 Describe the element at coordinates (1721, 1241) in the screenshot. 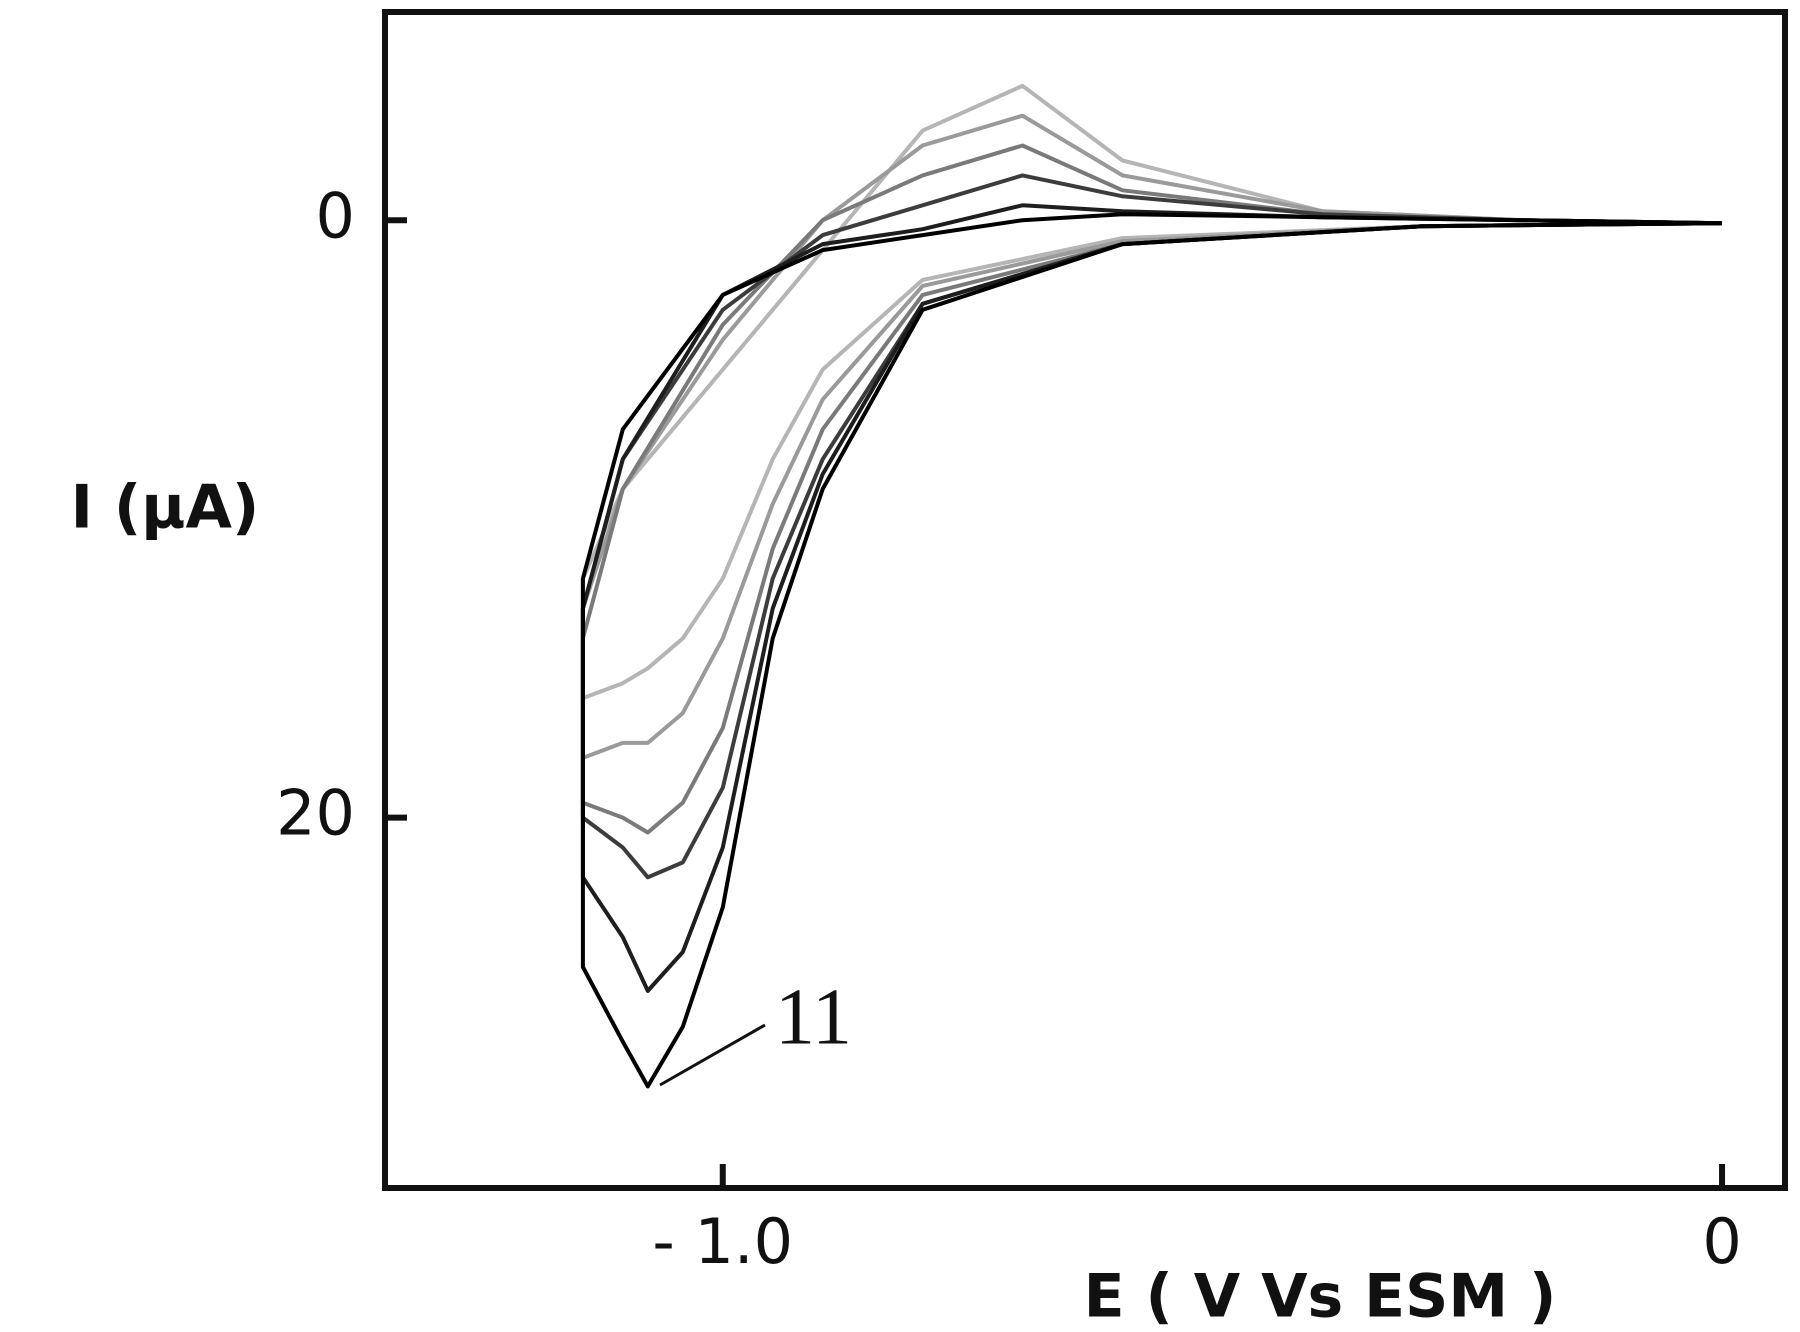

I see `x-tick-label: 0` at that location.